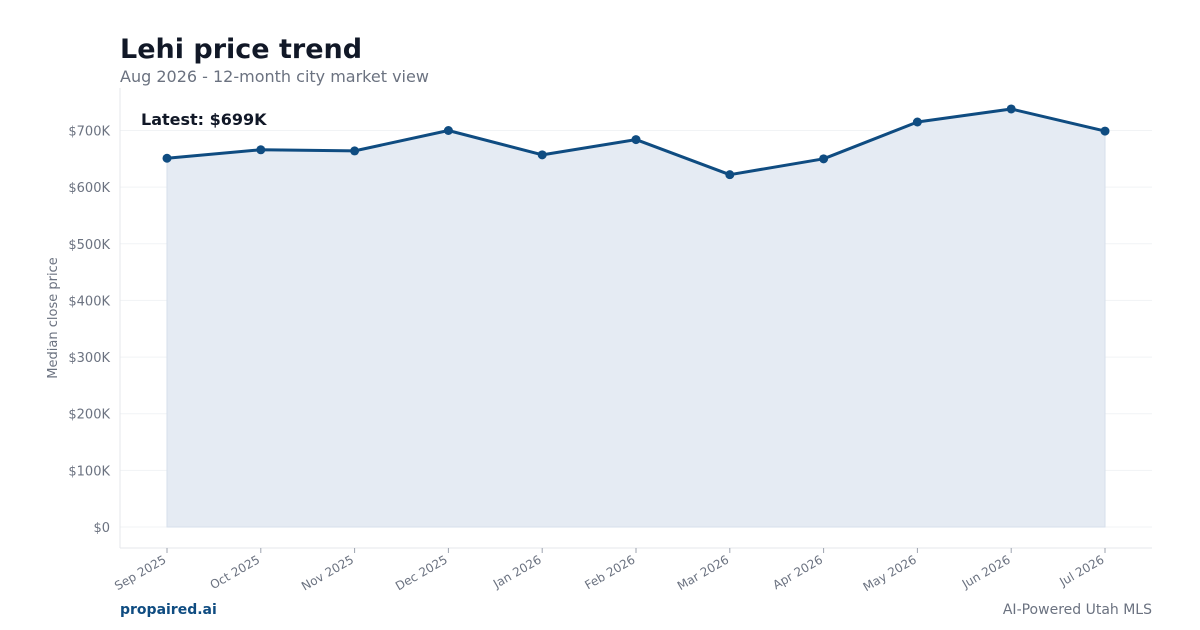 Image resolution: width=1200 pixels, height=630 pixels. I want to click on x-tick-label: Apr 2026, so click(797, 572).